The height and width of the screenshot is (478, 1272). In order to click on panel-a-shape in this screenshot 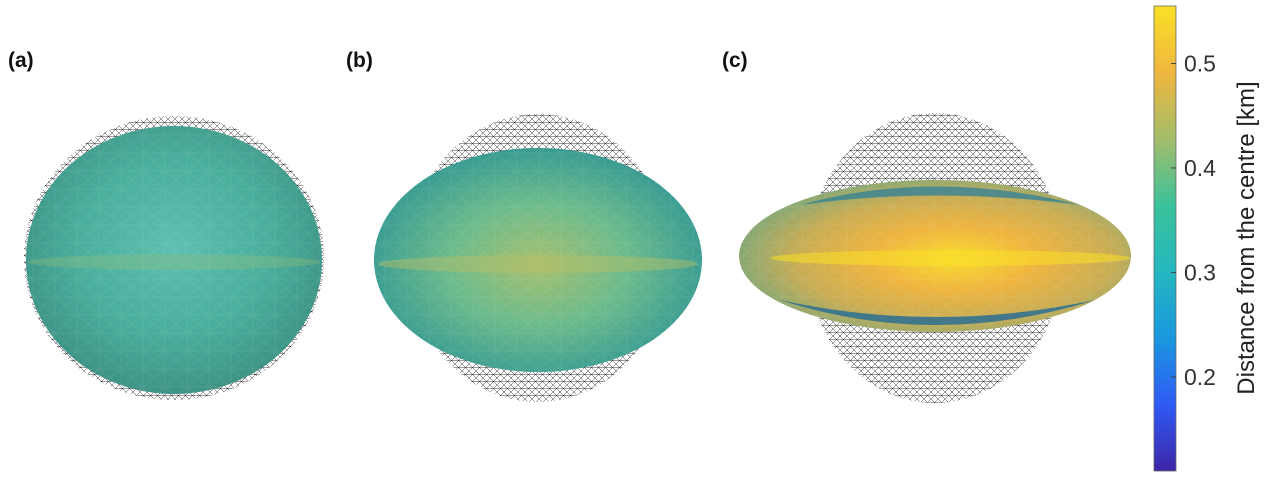, I will do `click(174, 258)`.